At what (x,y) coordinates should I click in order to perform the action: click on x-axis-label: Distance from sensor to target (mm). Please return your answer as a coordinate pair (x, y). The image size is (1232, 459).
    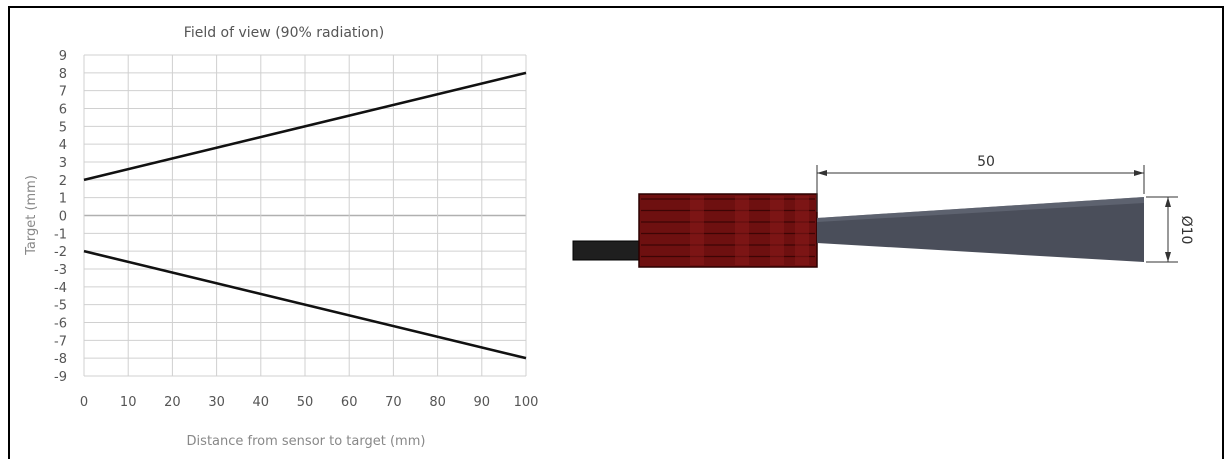
    Looking at the image, I should click on (306, 441).